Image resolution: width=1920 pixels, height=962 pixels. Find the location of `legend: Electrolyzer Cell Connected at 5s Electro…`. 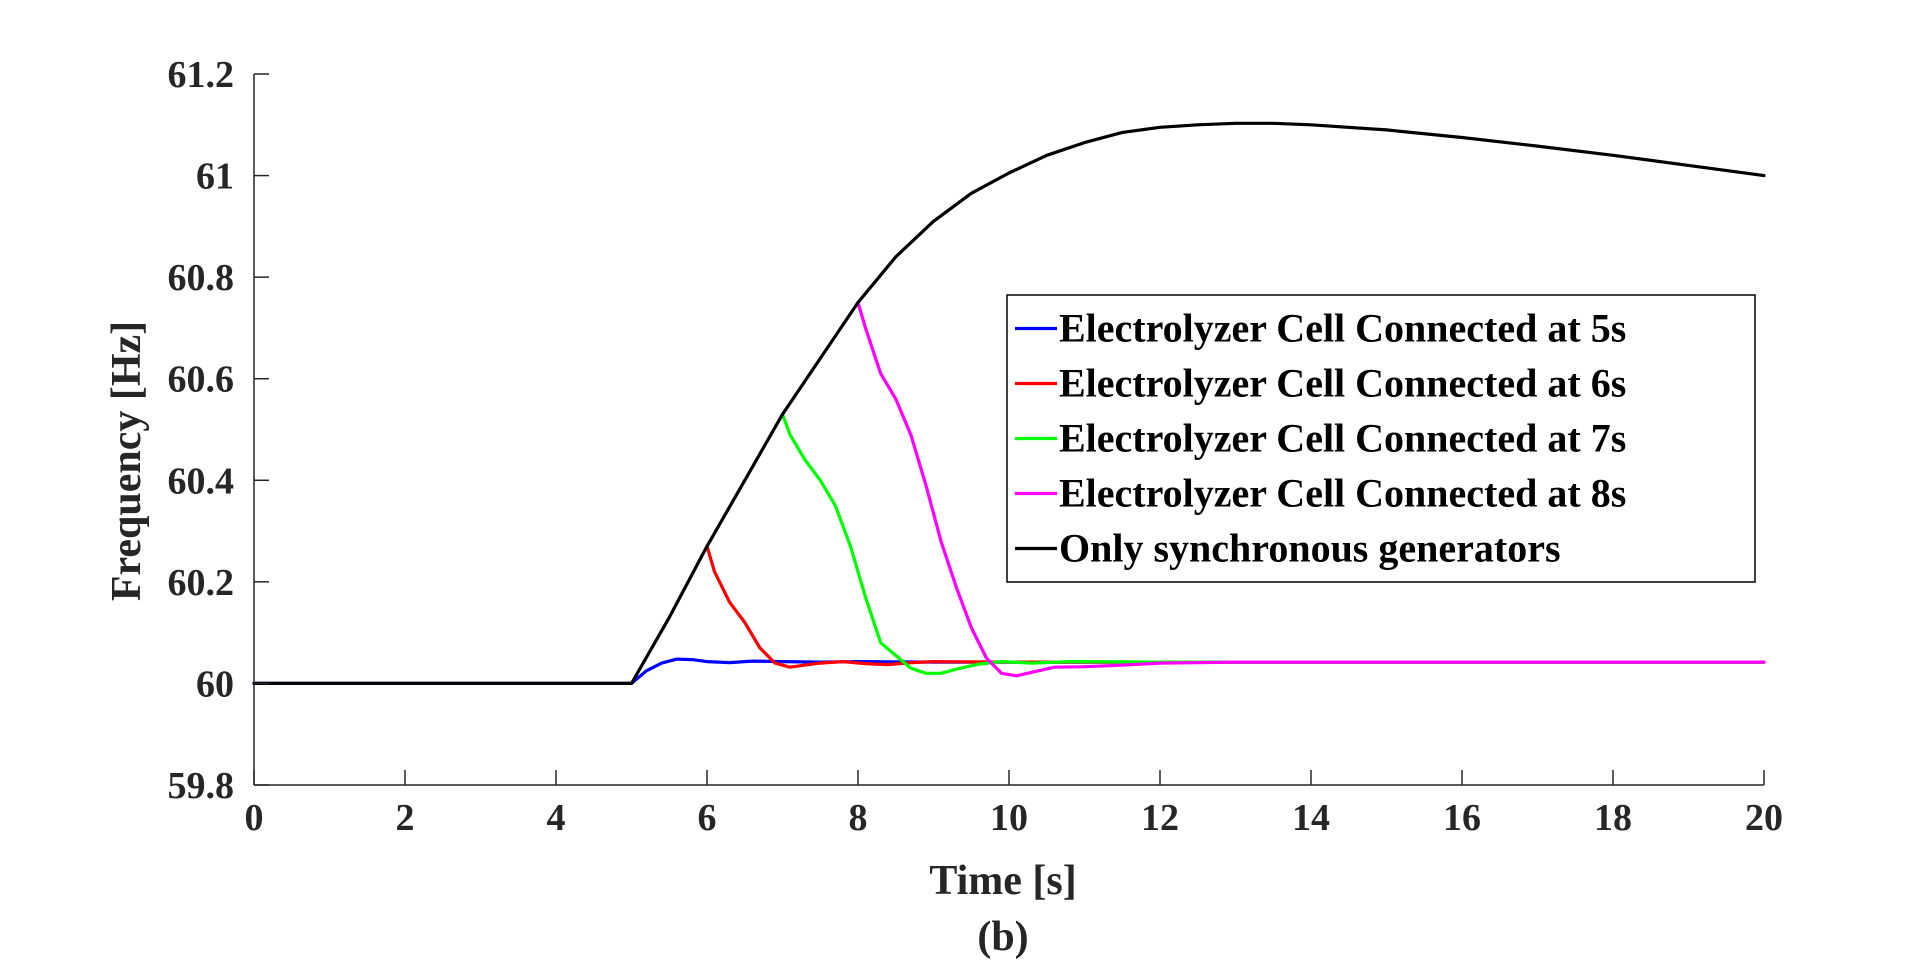

legend: Electrolyzer Cell Connected at 5s Electro… is located at coordinates (1381, 438).